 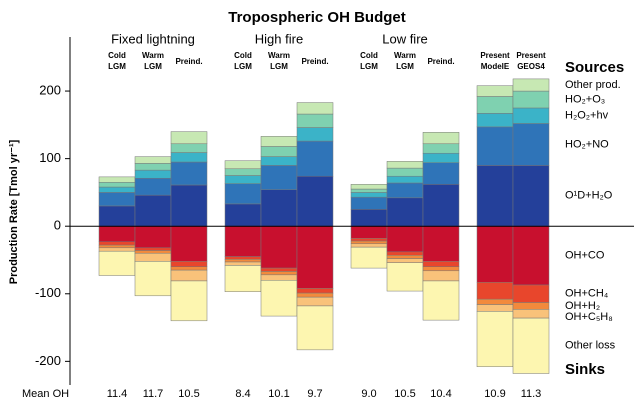 I want to click on mean-oh-value: 10.4, so click(x=440, y=394).